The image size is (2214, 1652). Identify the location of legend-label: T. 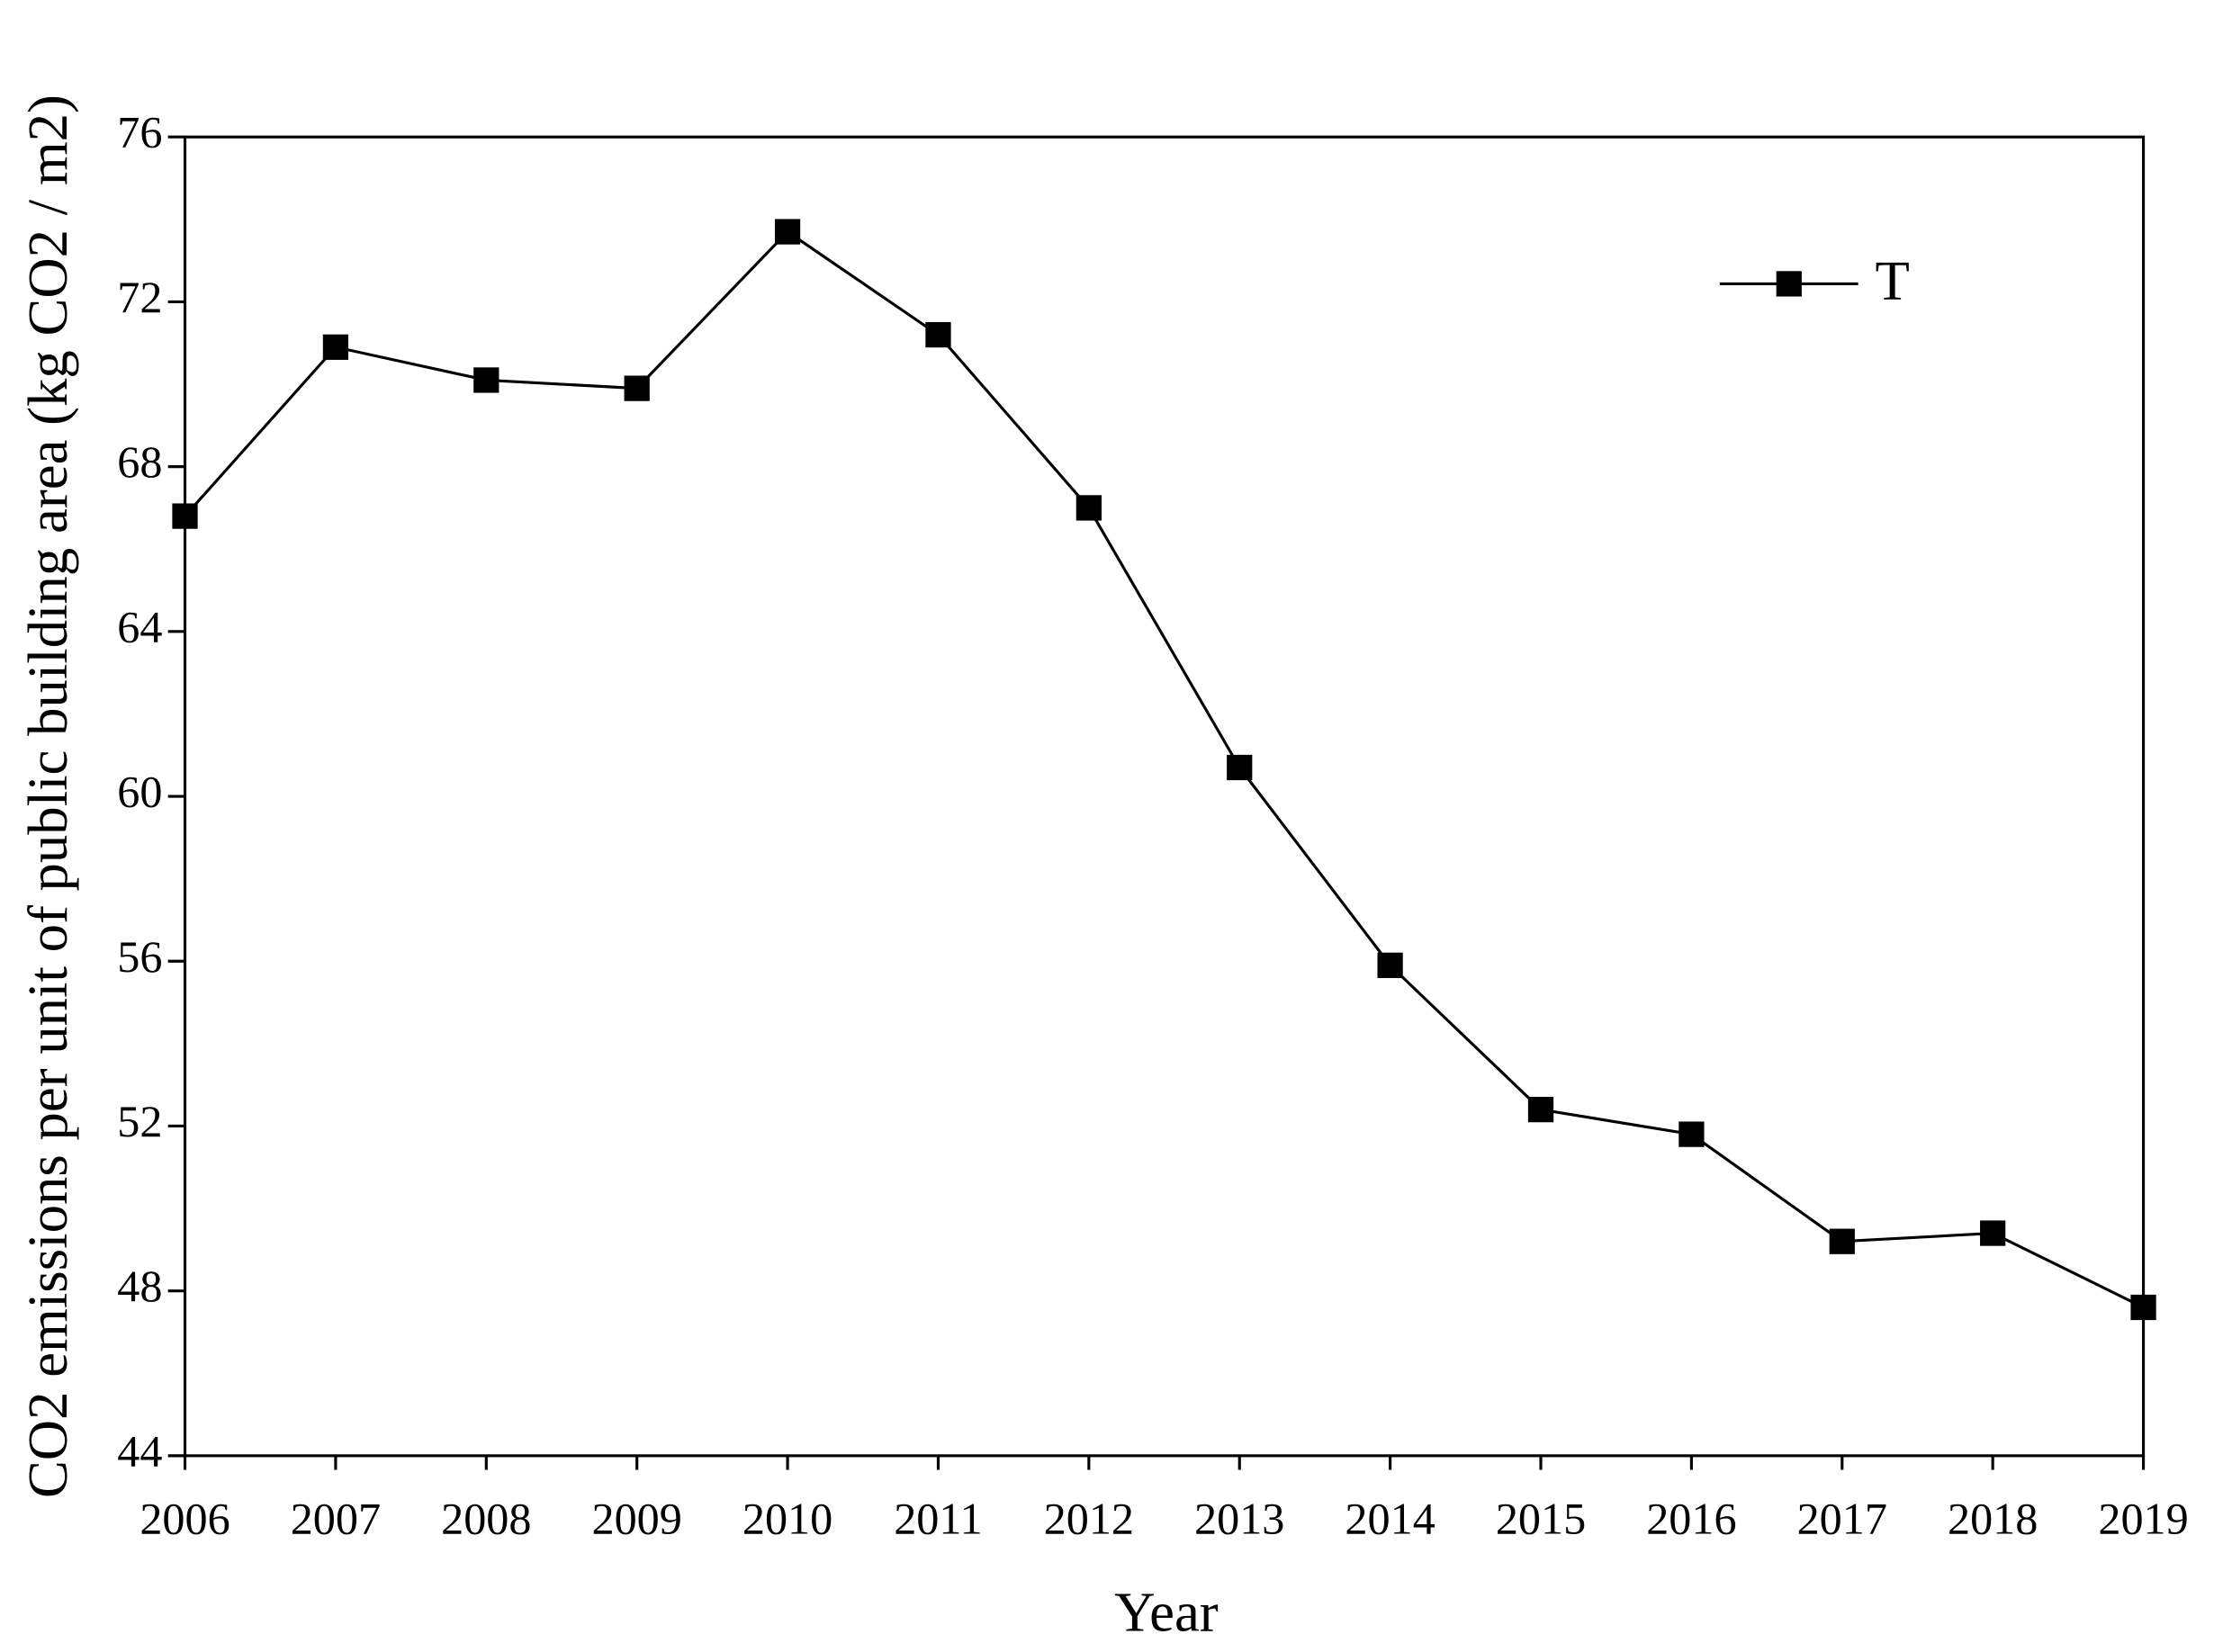
(1892, 280).